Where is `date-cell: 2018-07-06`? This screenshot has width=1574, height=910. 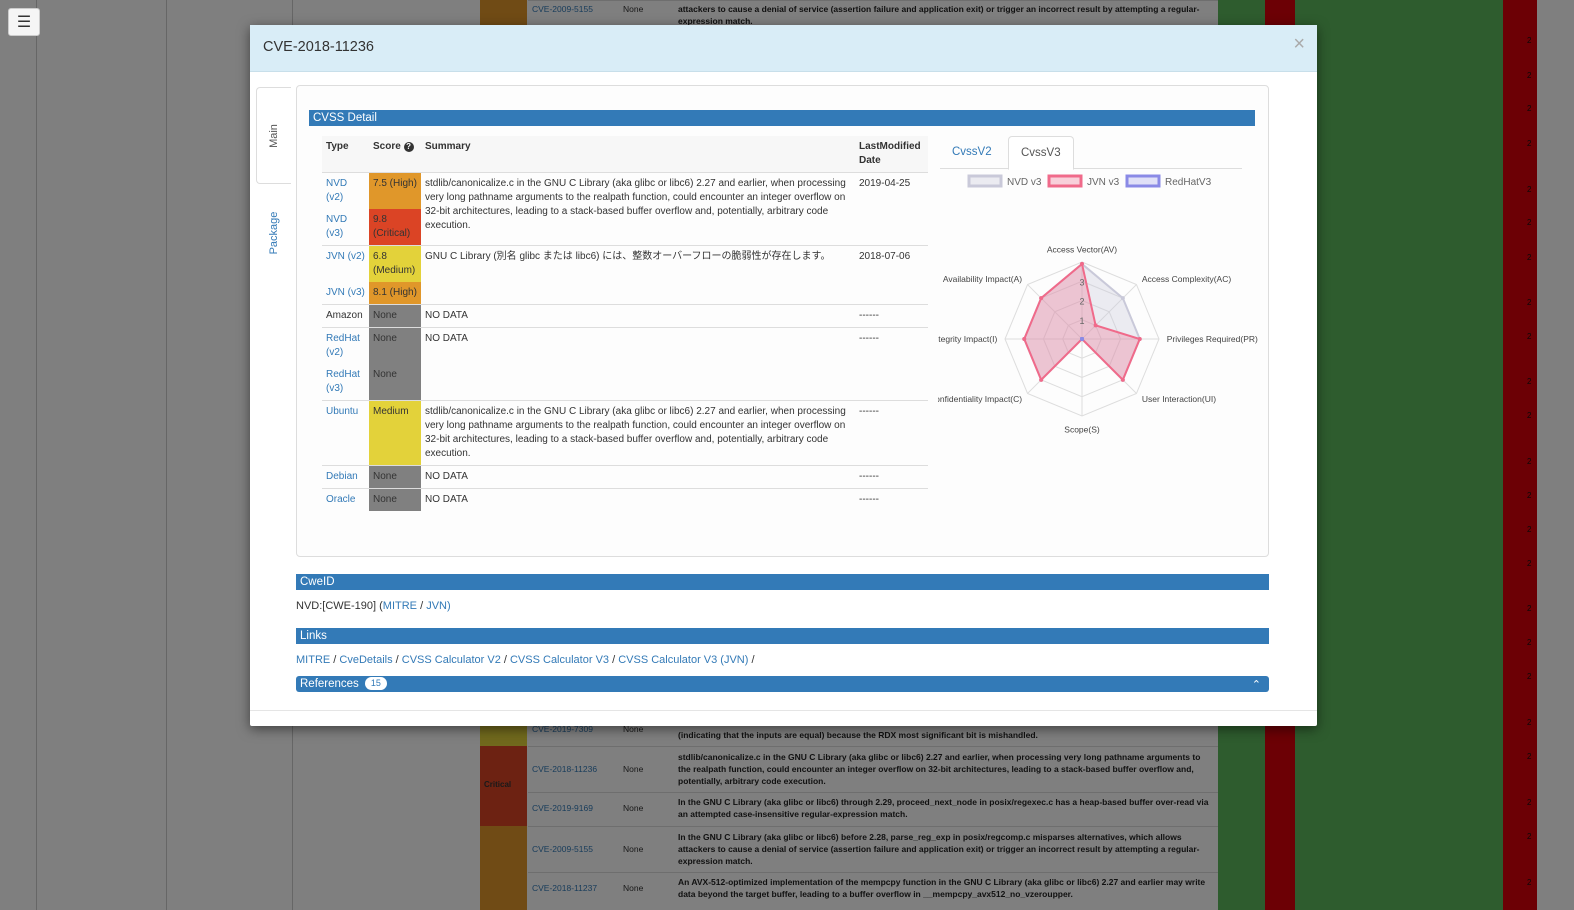 date-cell: 2018-07-06 is located at coordinates (891, 275).